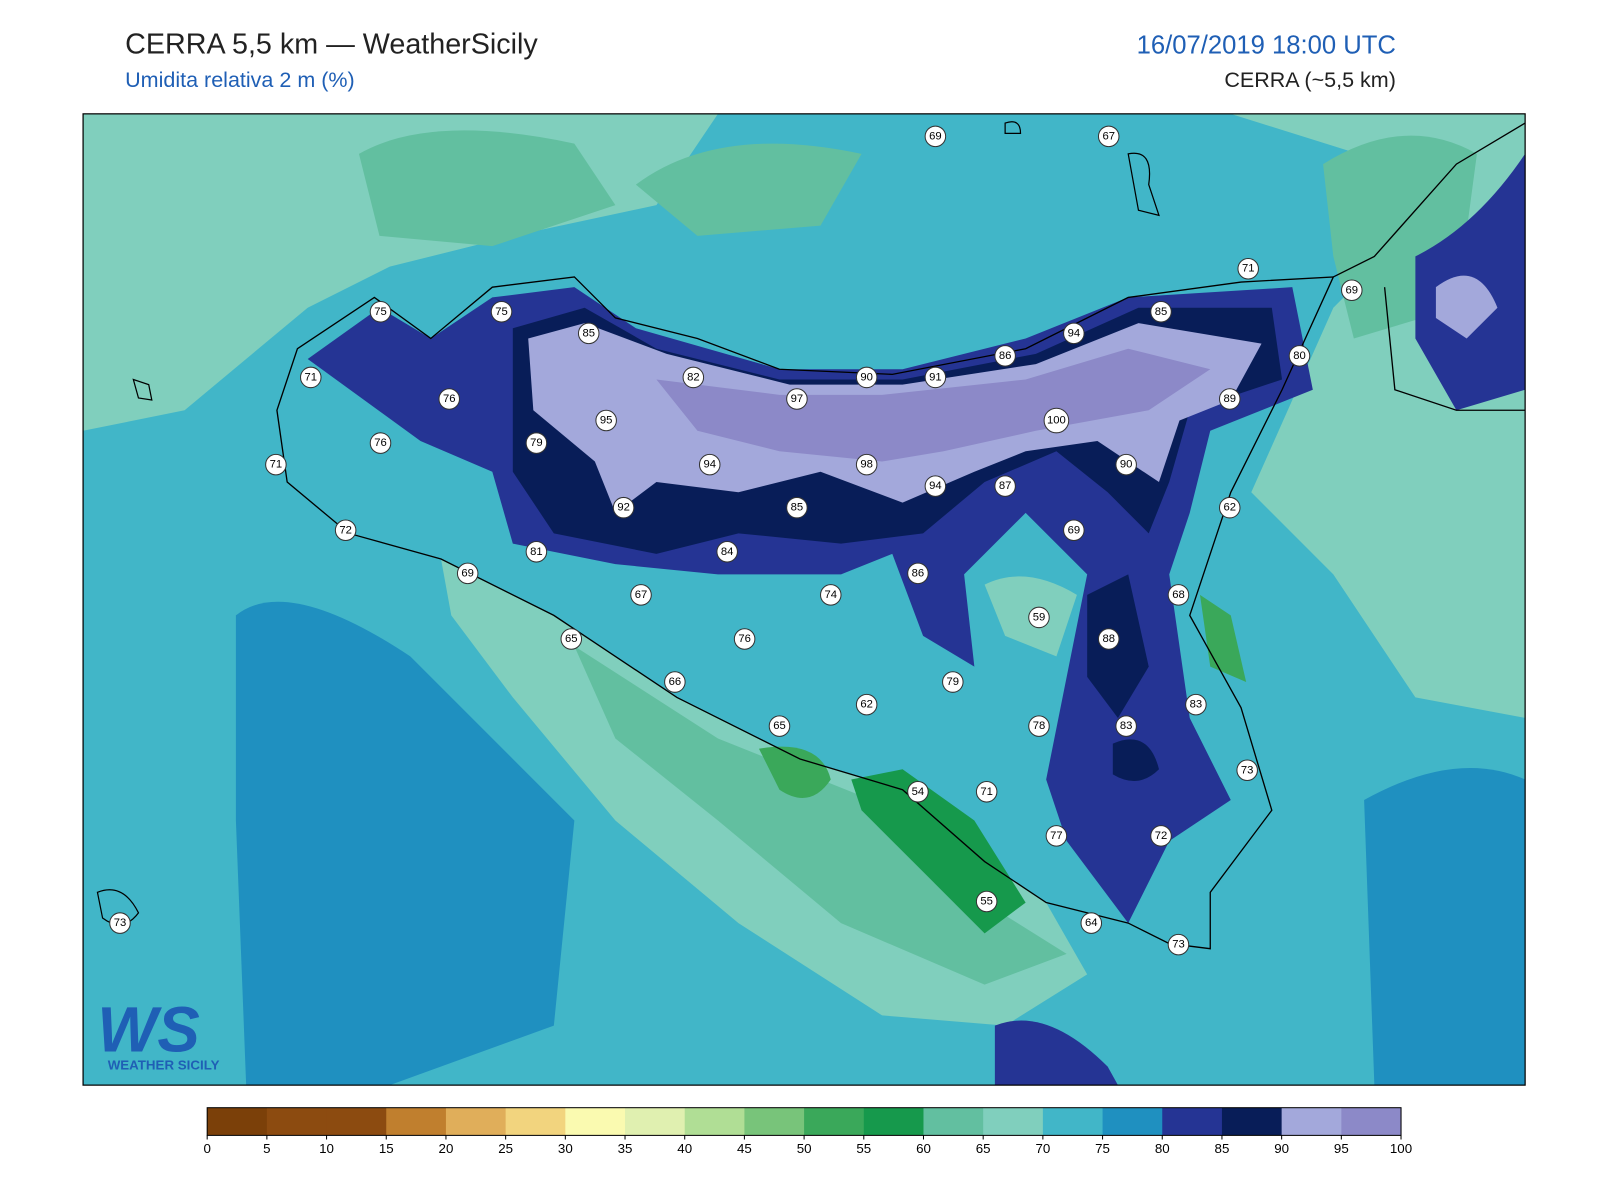  I want to click on station: 89, so click(1229, 399).